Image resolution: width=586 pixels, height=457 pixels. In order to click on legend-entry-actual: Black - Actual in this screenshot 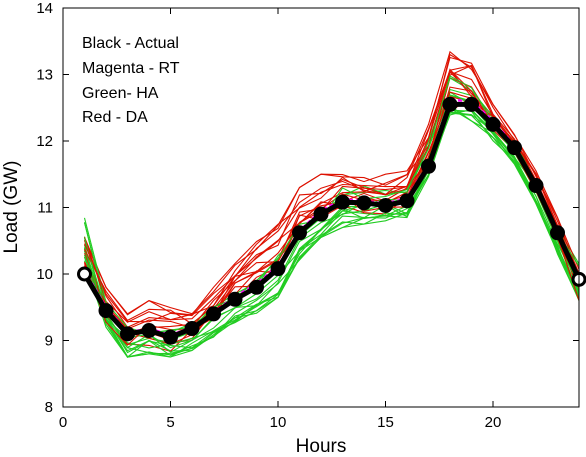, I will do `click(130, 43)`.